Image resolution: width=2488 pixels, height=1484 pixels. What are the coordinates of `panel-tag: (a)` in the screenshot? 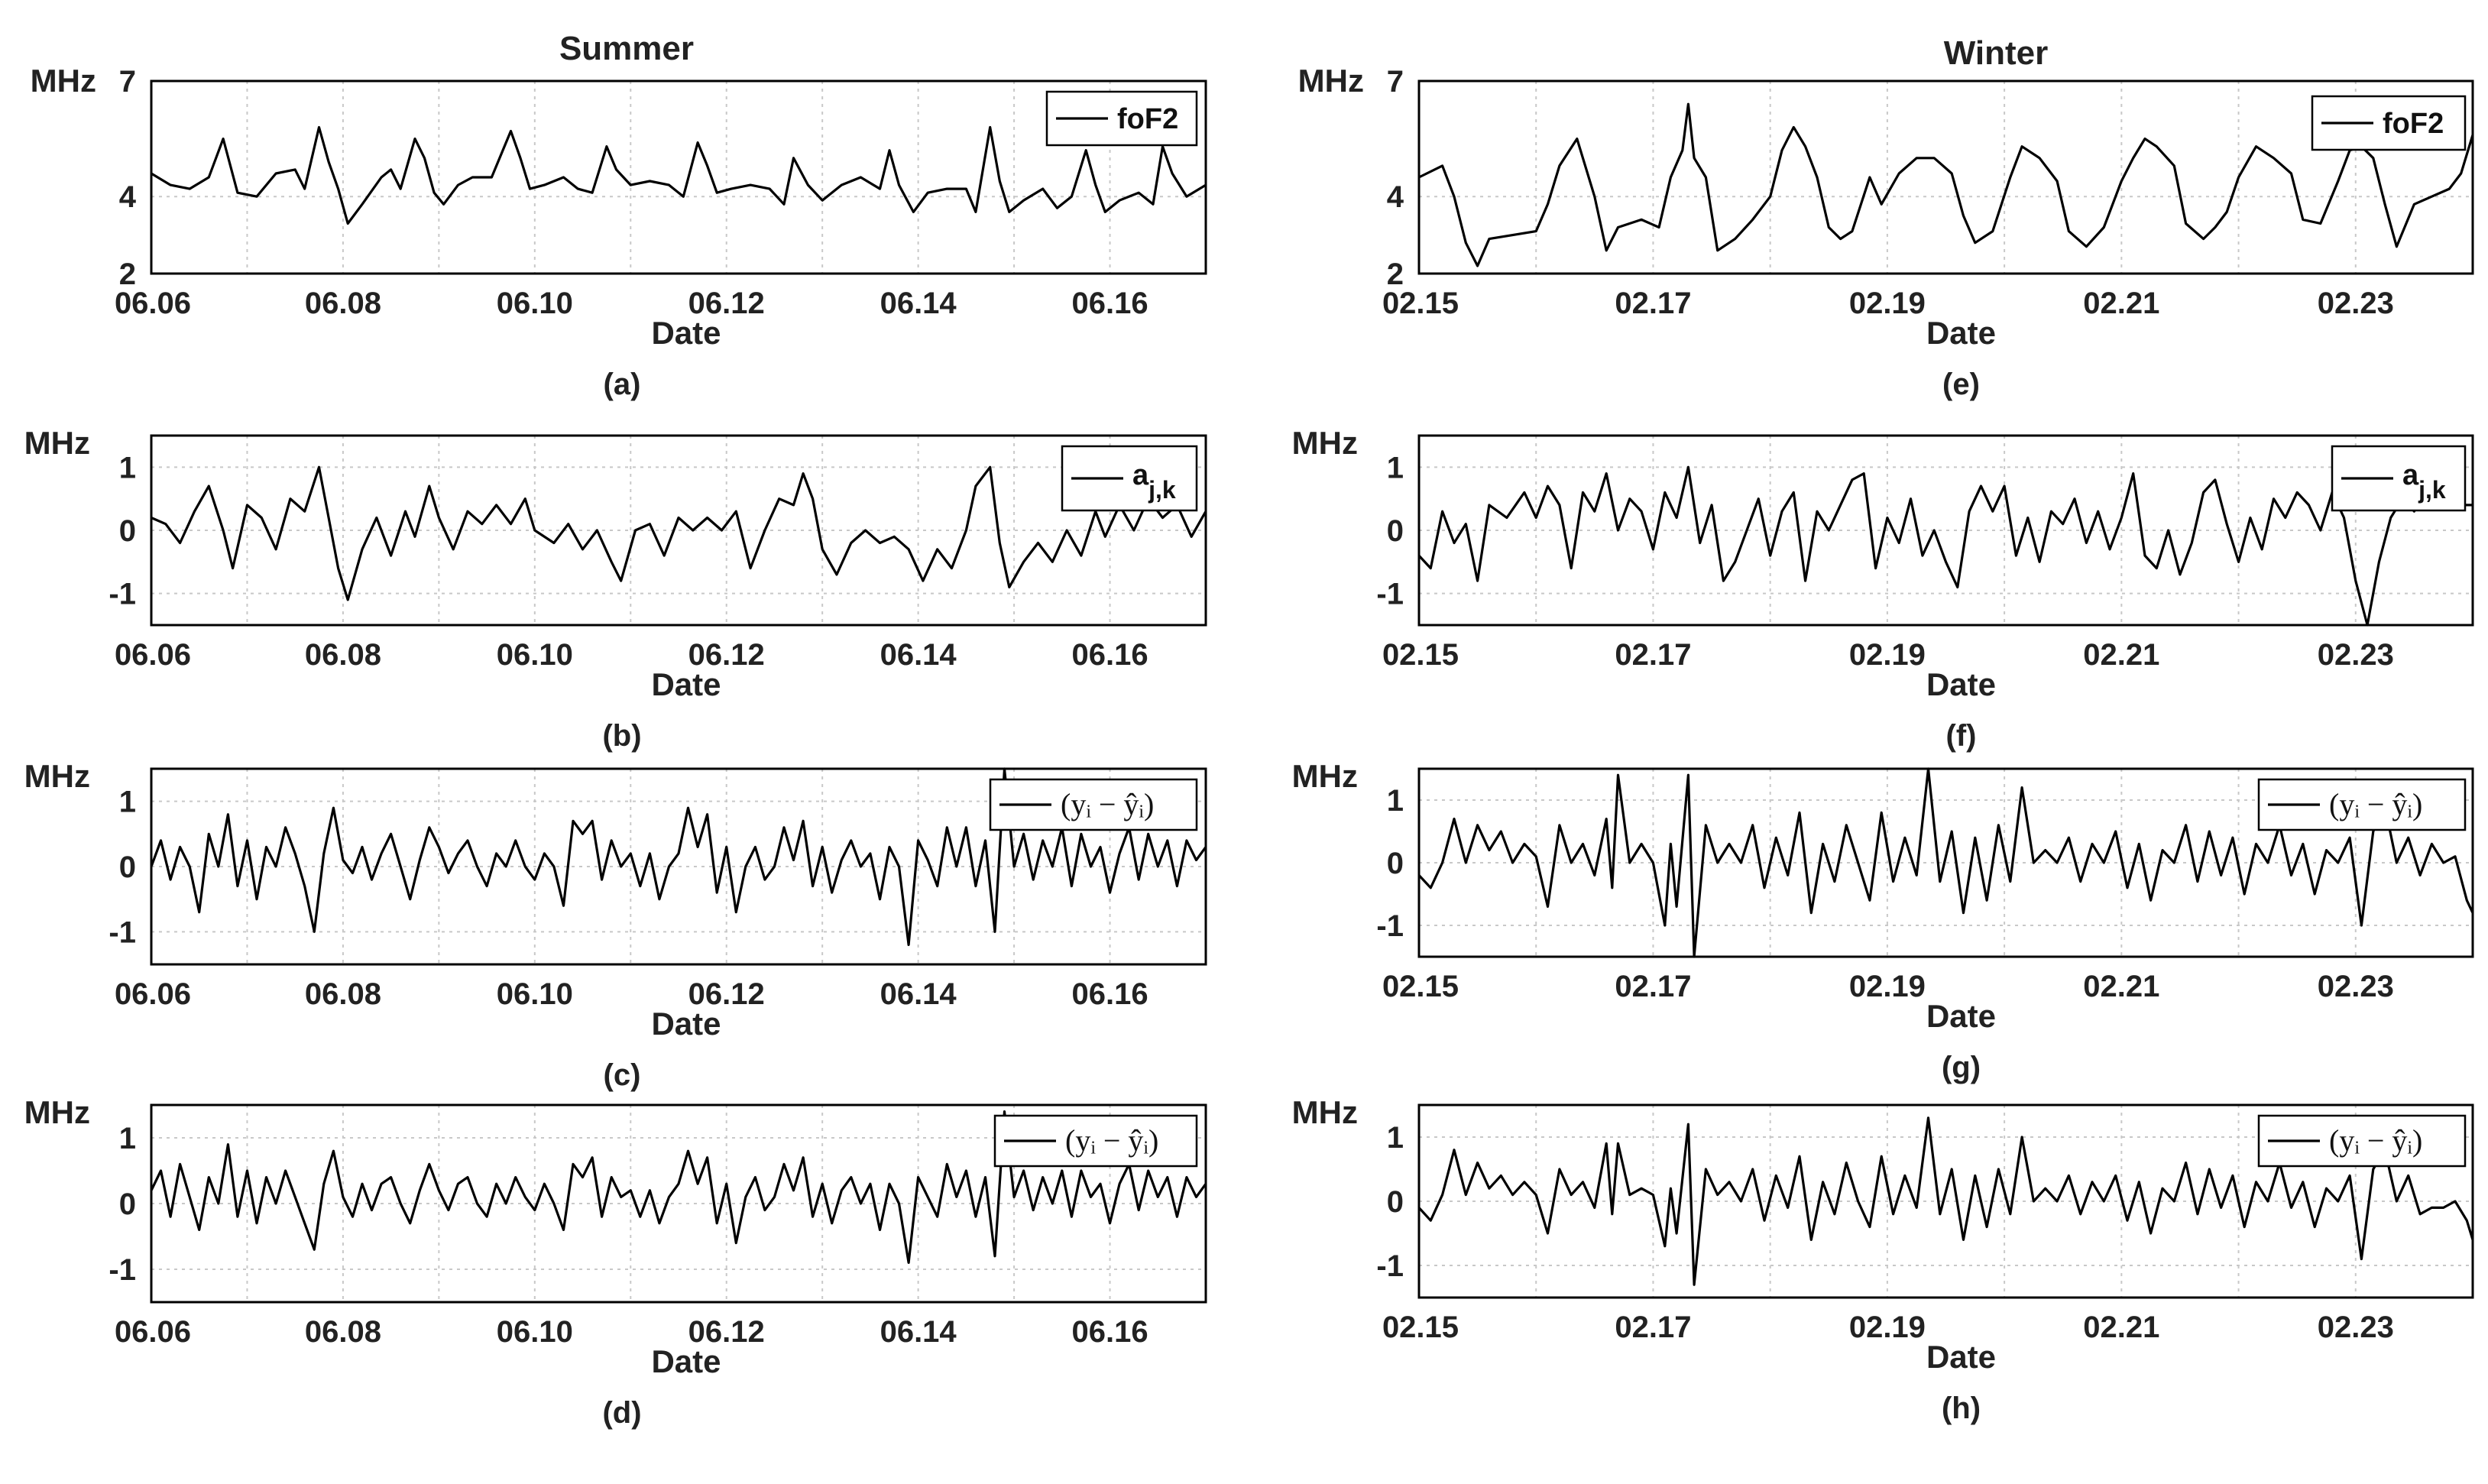 It's located at (623, 385).